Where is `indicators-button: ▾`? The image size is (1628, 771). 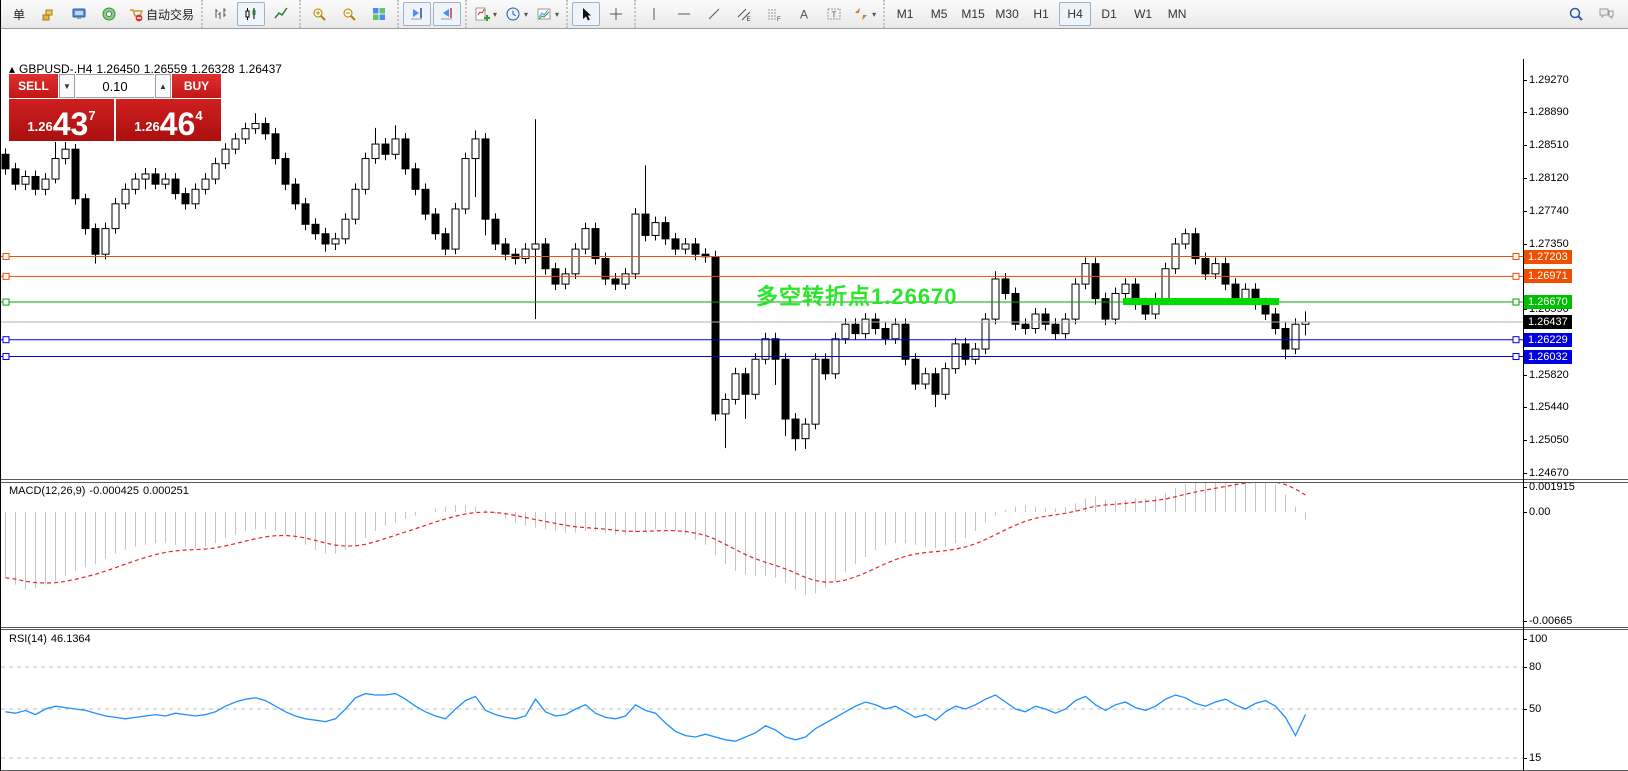 indicators-button: ▾ is located at coordinates (485, 14).